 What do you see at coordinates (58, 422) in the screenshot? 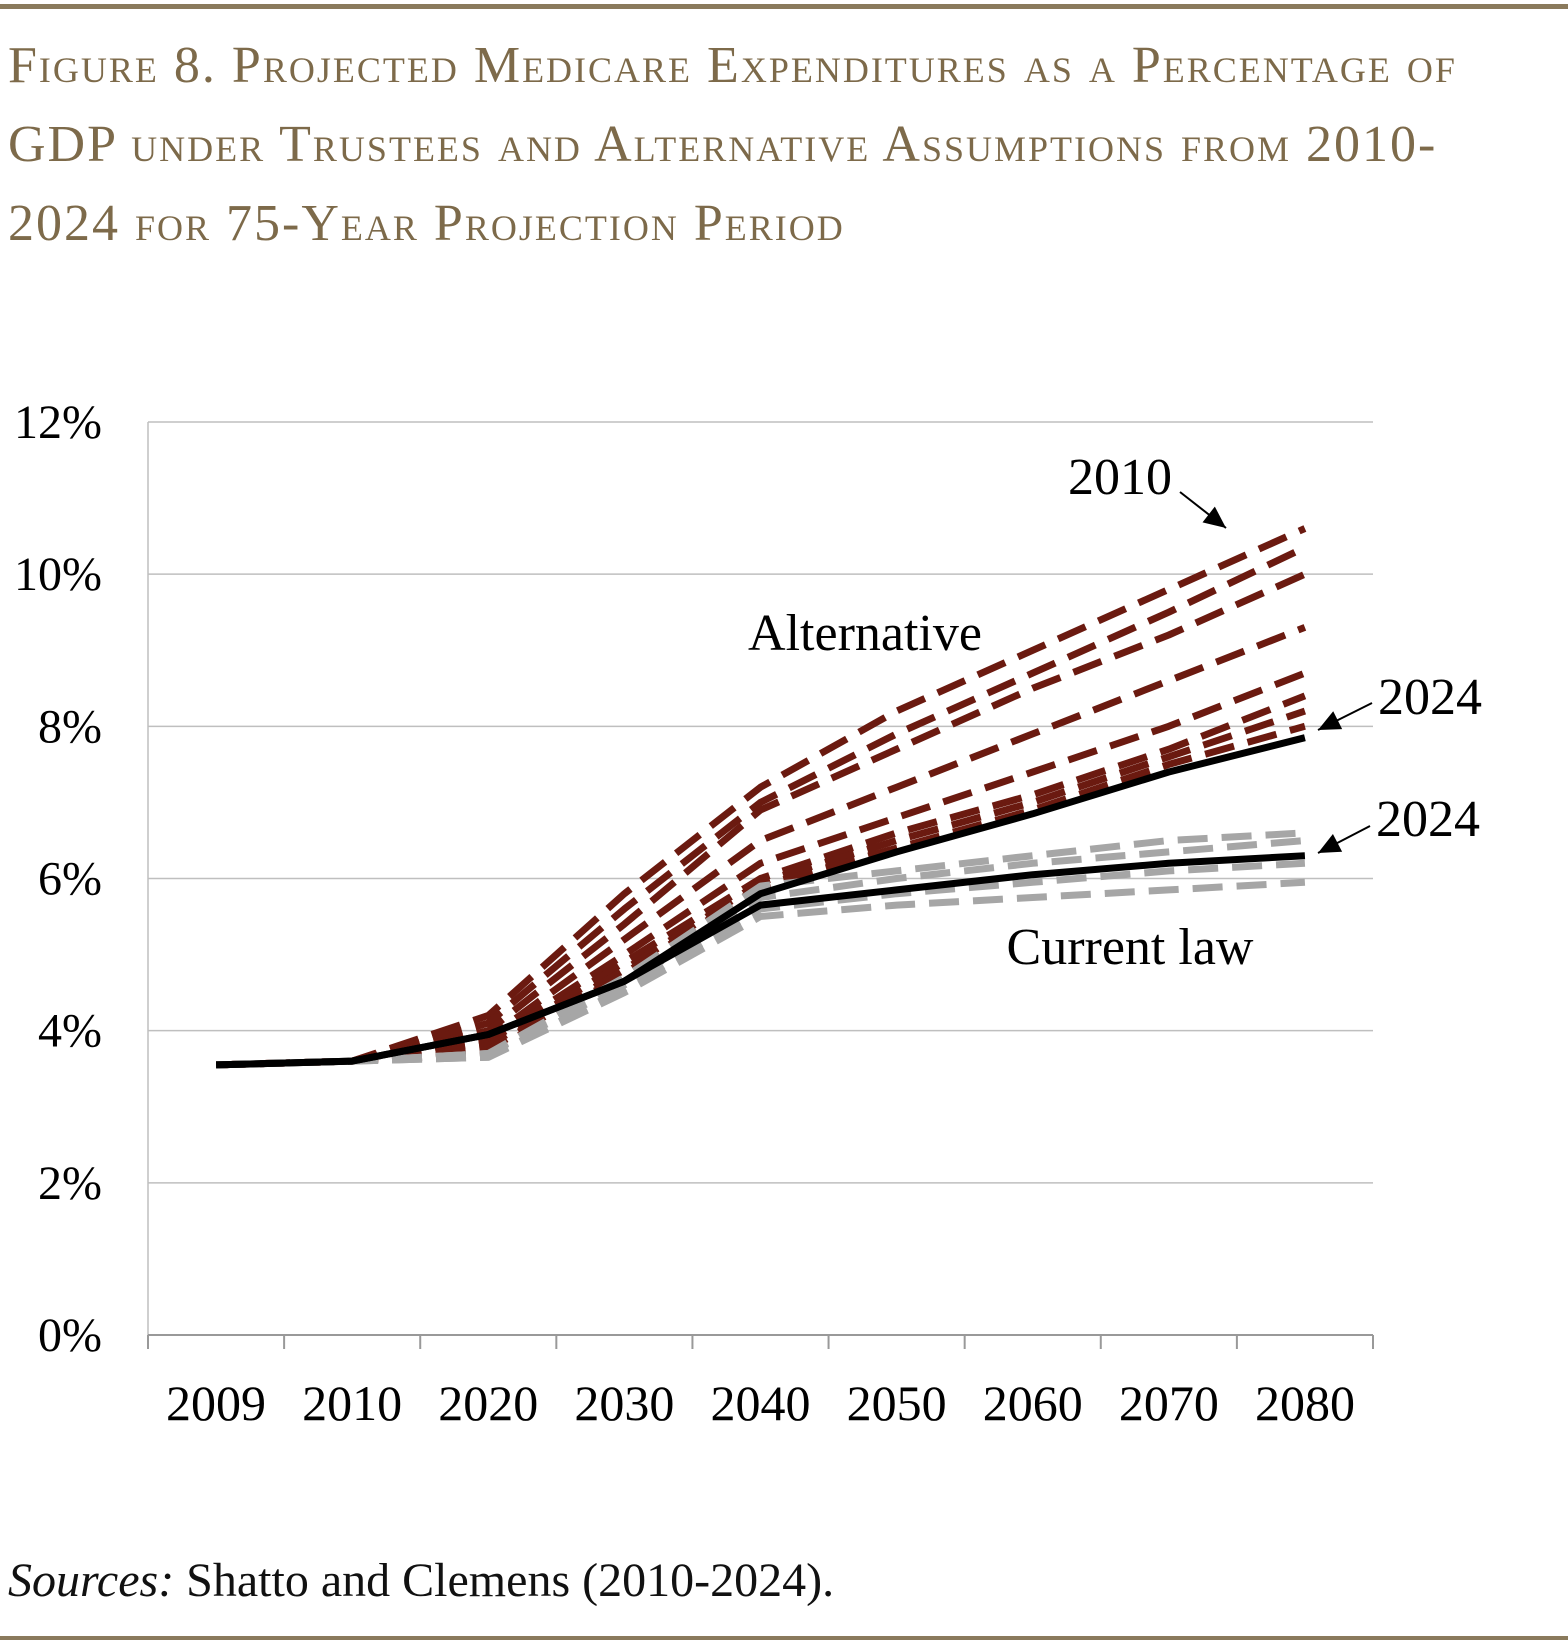
I see `y-tick-label: 12%` at bounding box center [58, 422].